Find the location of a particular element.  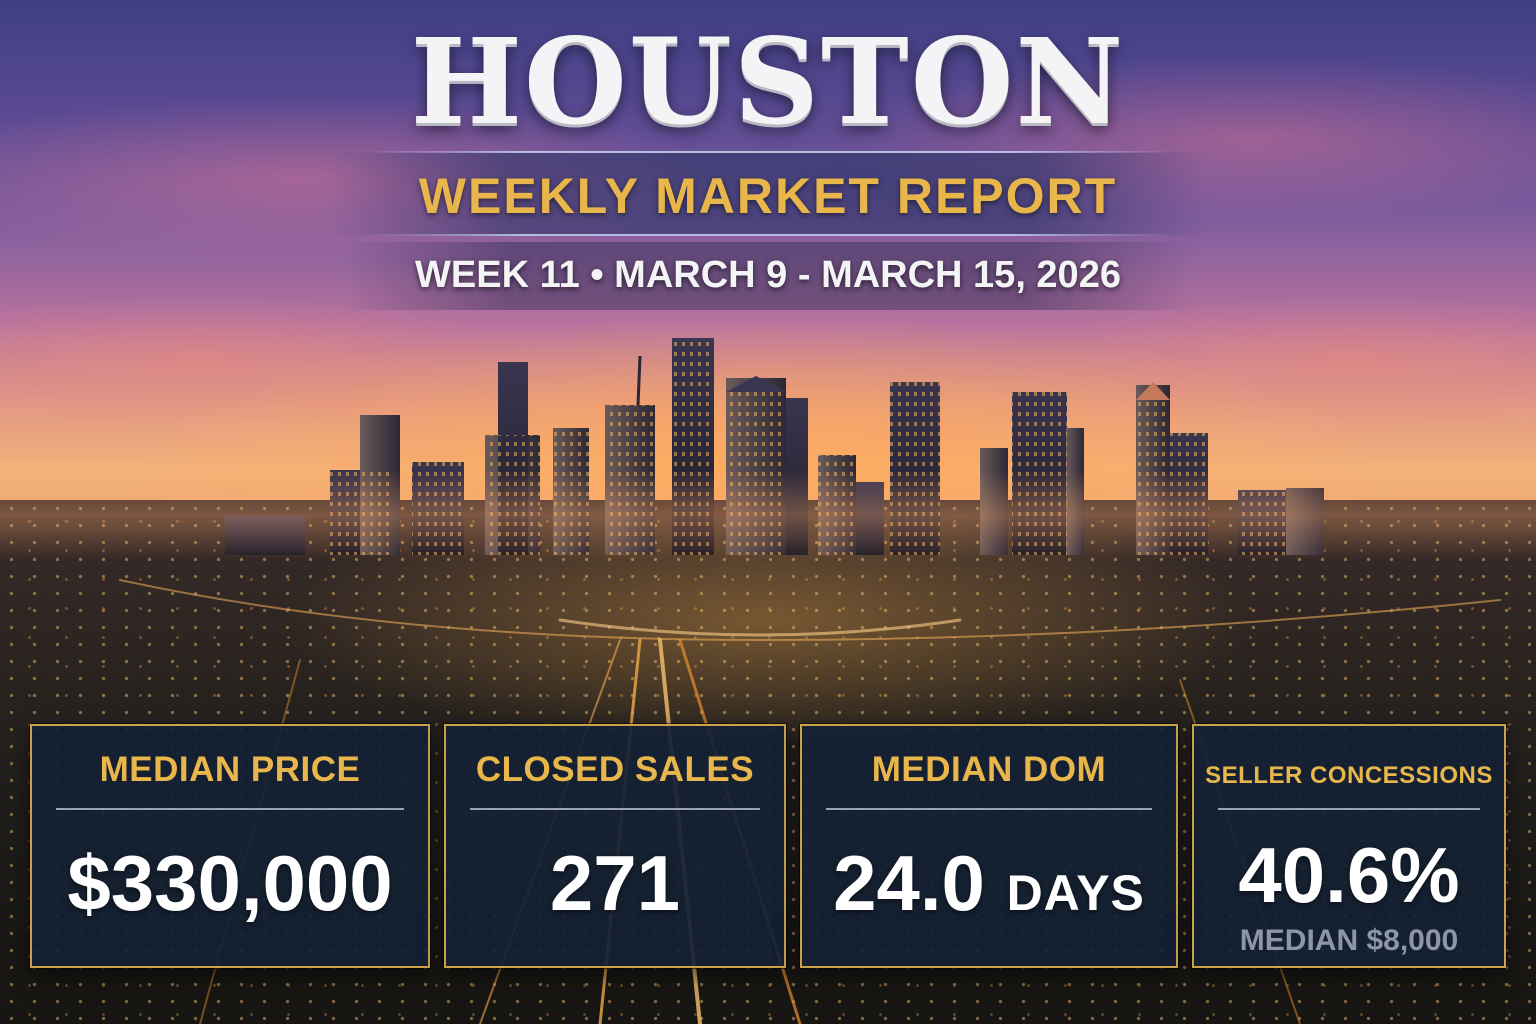

stat-value: $330,000 is located at coordinates (230, 883).